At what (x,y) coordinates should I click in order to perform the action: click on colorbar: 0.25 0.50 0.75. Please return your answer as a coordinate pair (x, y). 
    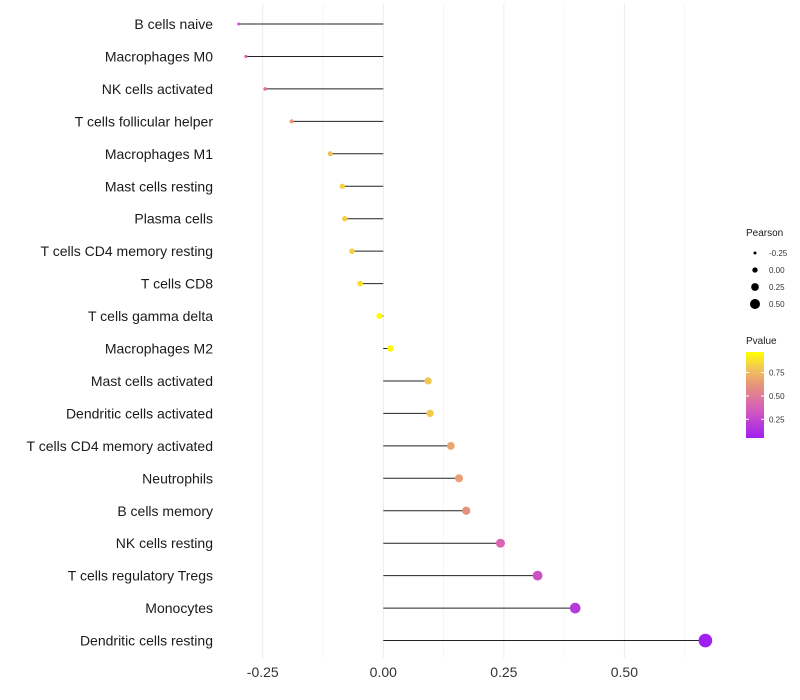
    Looking at the image, I should click on (765, 395).